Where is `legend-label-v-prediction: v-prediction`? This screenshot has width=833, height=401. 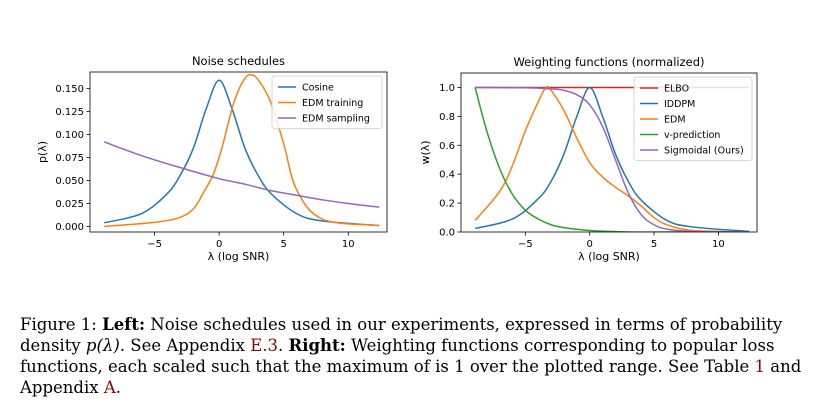
legend-label-v-prediction: v-prediction is located at coordinates (692, 135).